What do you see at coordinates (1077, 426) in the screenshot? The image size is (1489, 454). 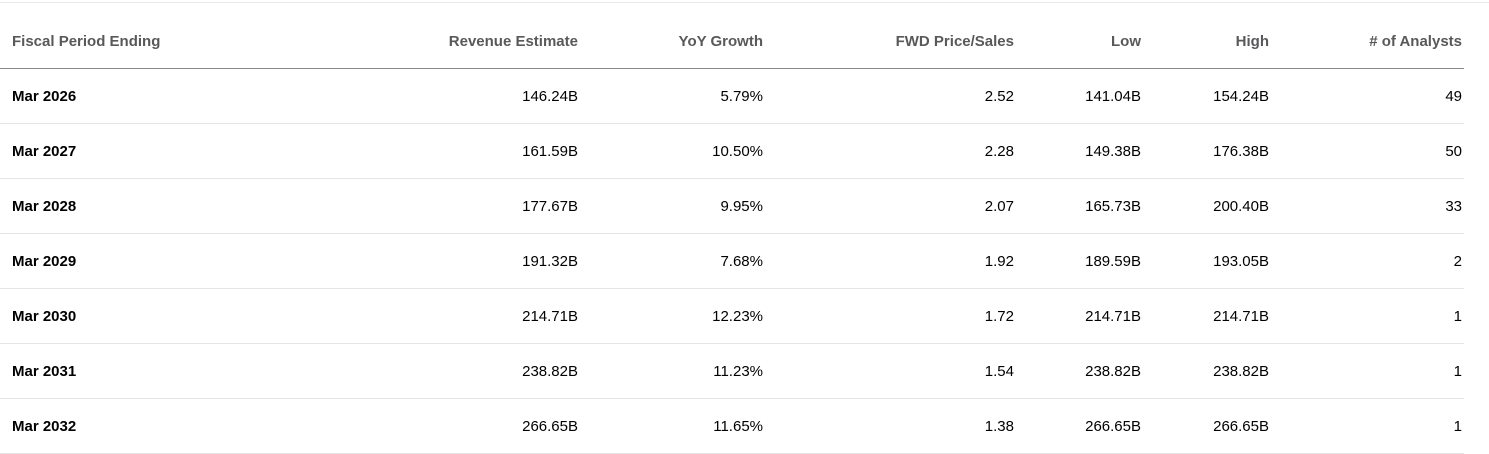 I see `low-cell: 266.65B` at bounding box center [1077, 426].